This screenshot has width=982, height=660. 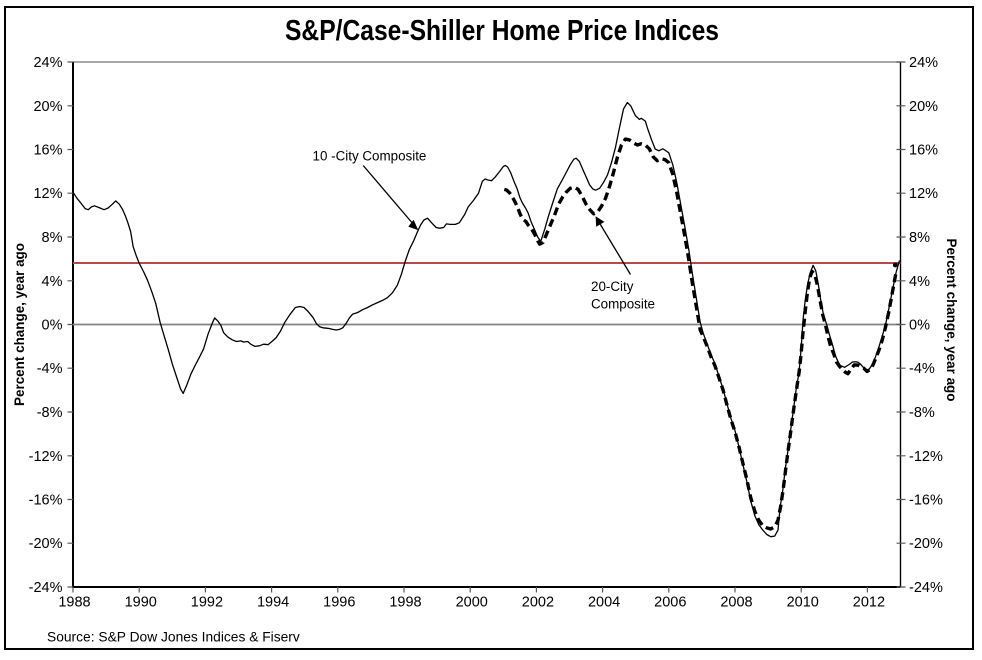 What do you see at coordinates (670, 603) in the screenshot?
I see `svg-text: 2006` at bounding box center [670, 603].